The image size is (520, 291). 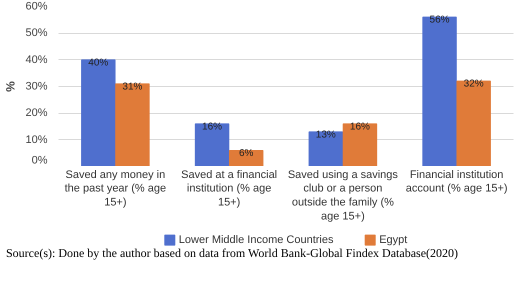 What do you see at coordinates (256, 240) in the screenshot?
I see `legend-label: Lower Middle Income Countries` at bounding box center [256, 240].